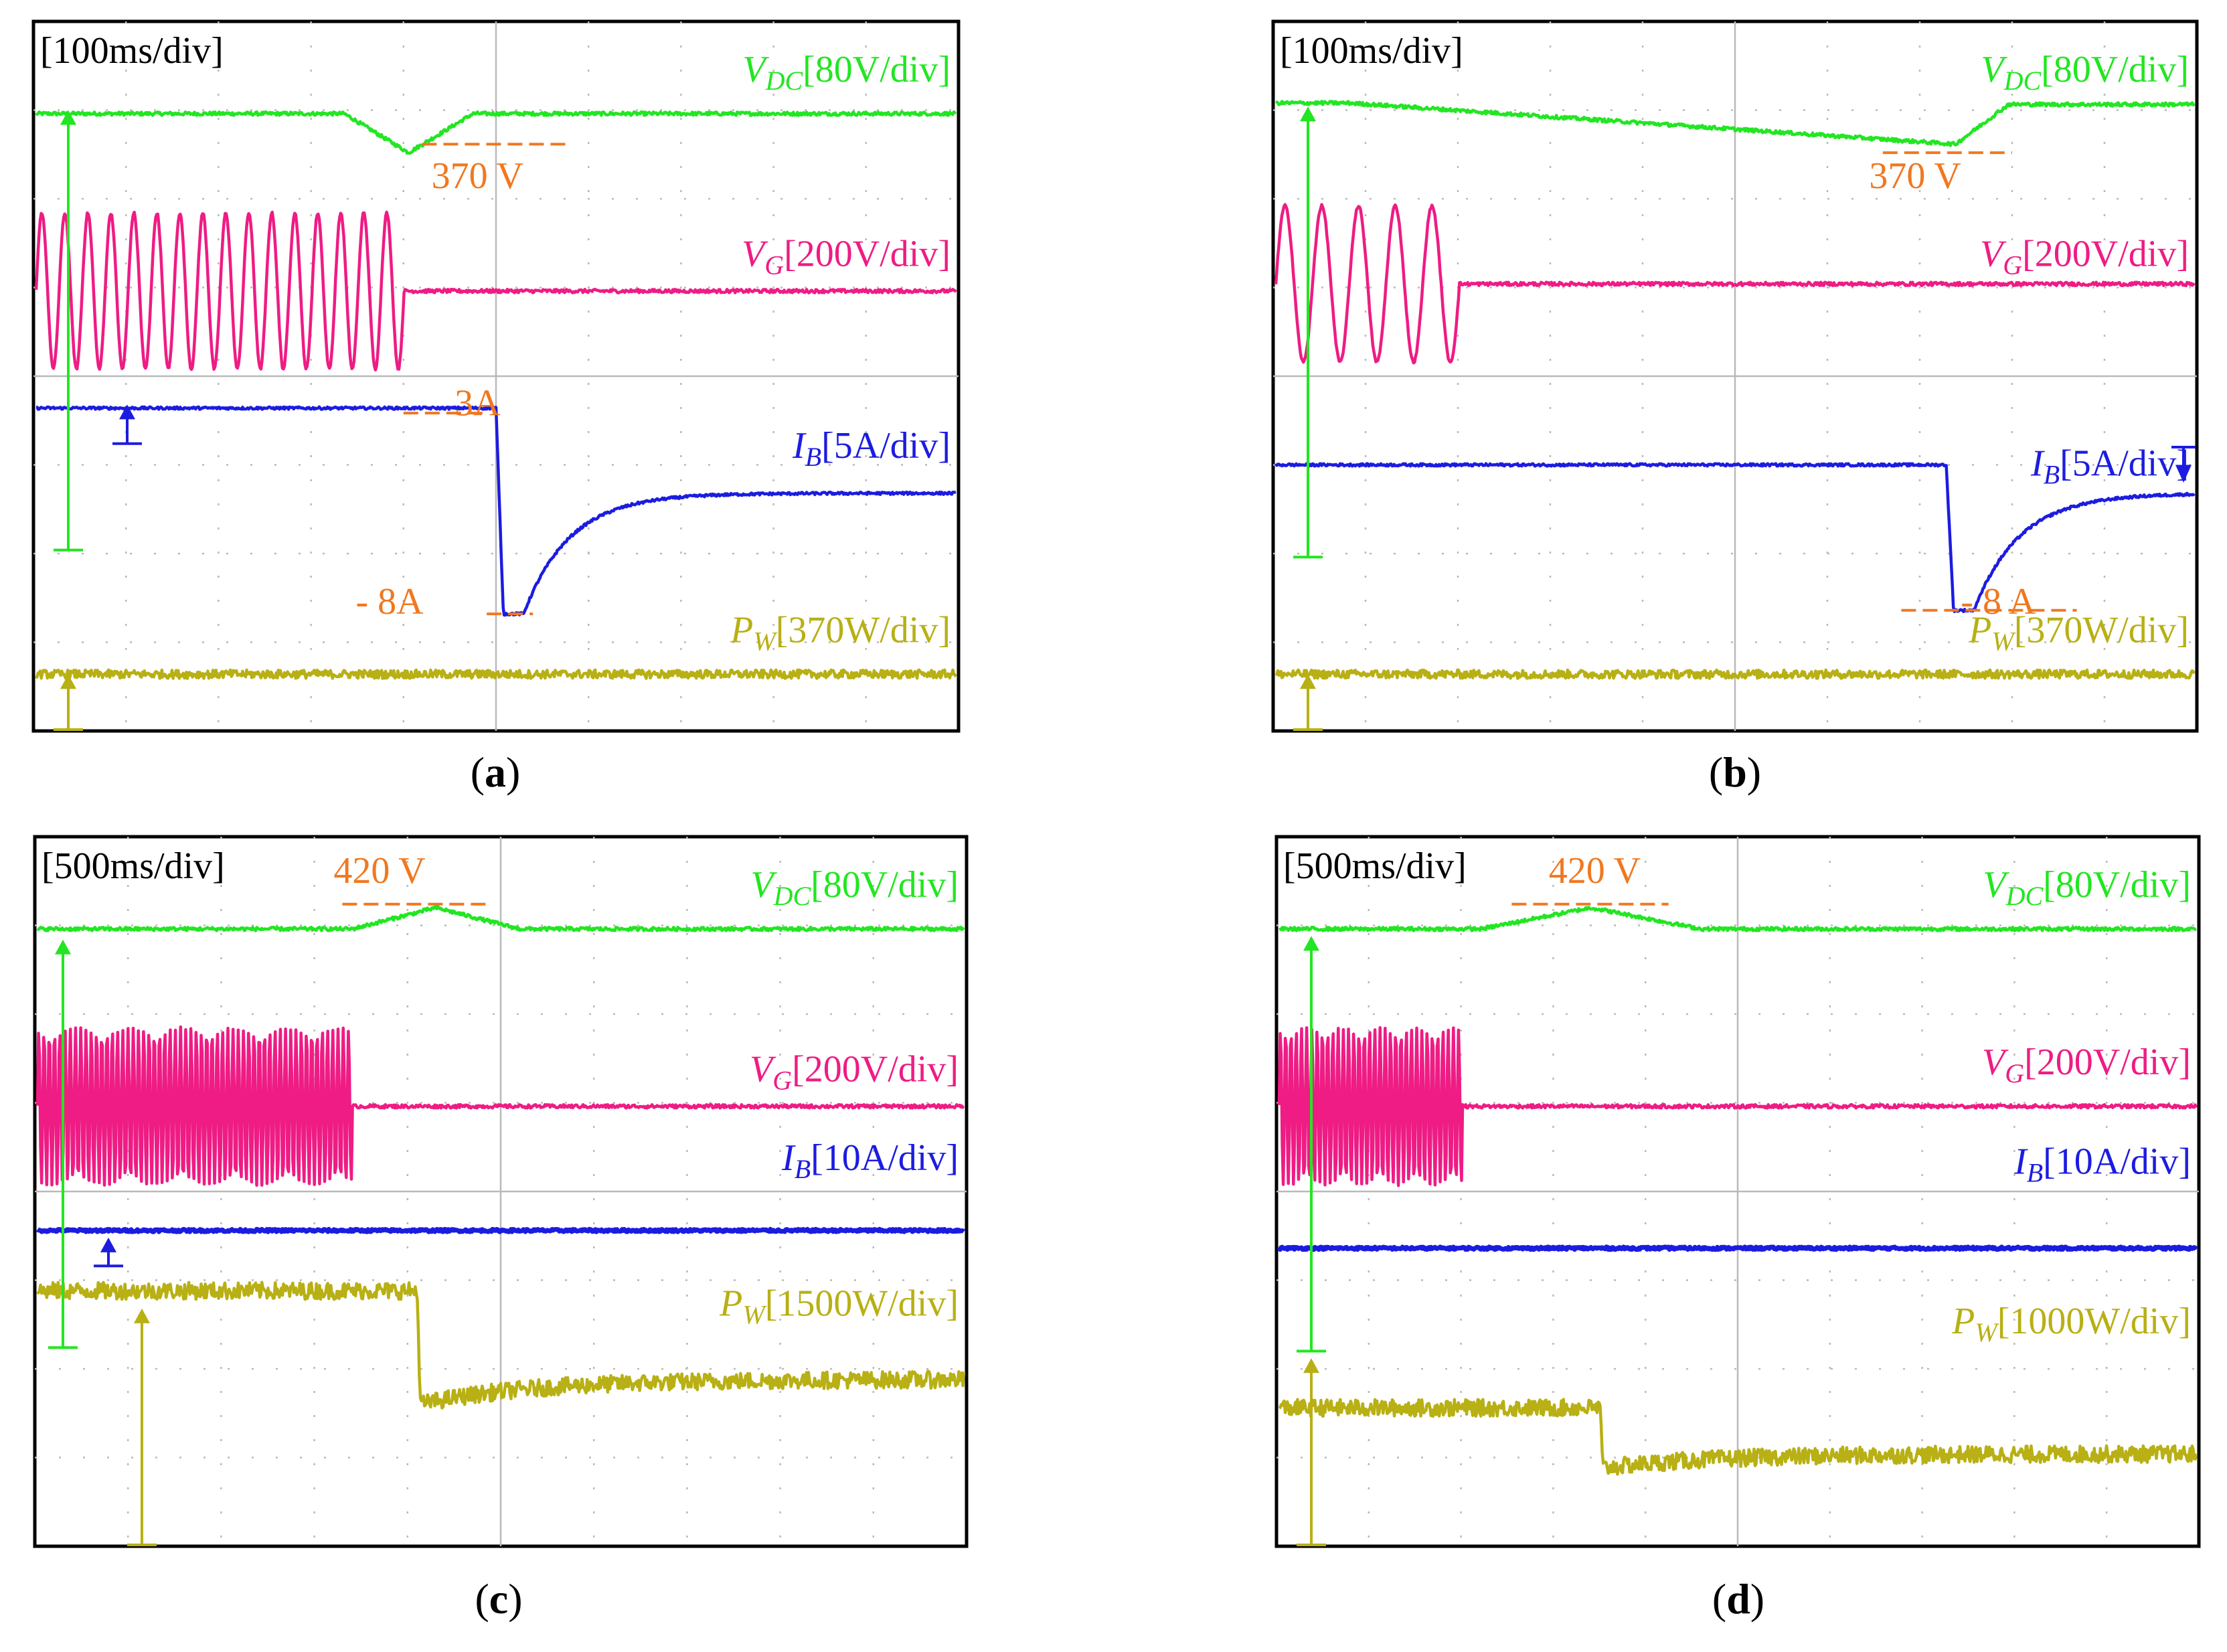 This screenshot has height=1652, width=2227. I want to click on annotation-label: 3A, so click(478, 403).